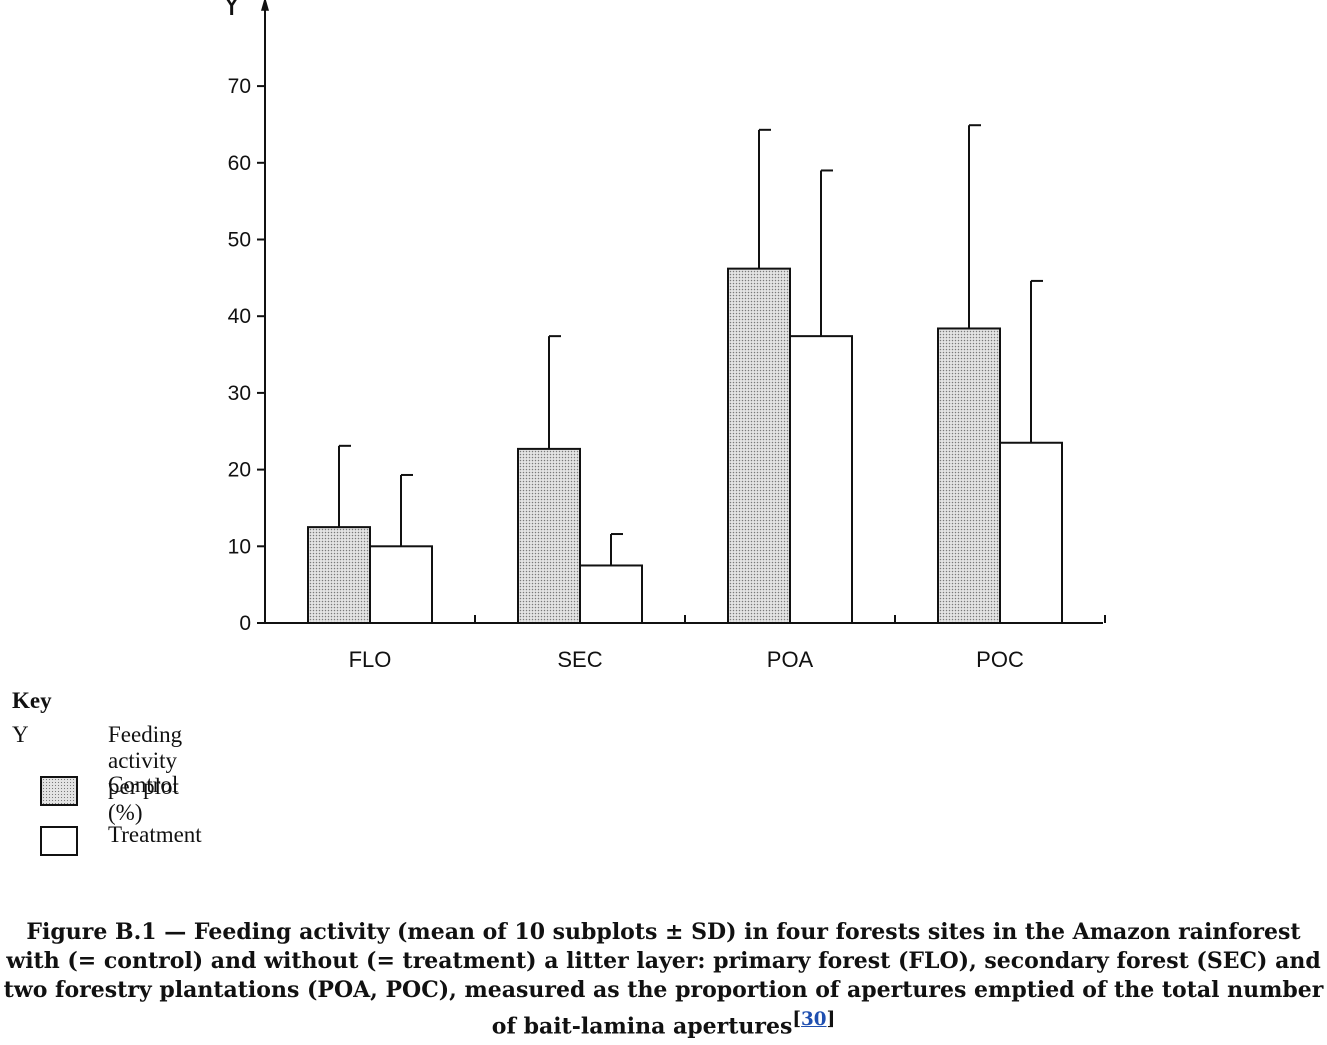 The width and height of the screenshot is (1327, 1045). I want to click on y-tick-label: 30, so click(239, 393).